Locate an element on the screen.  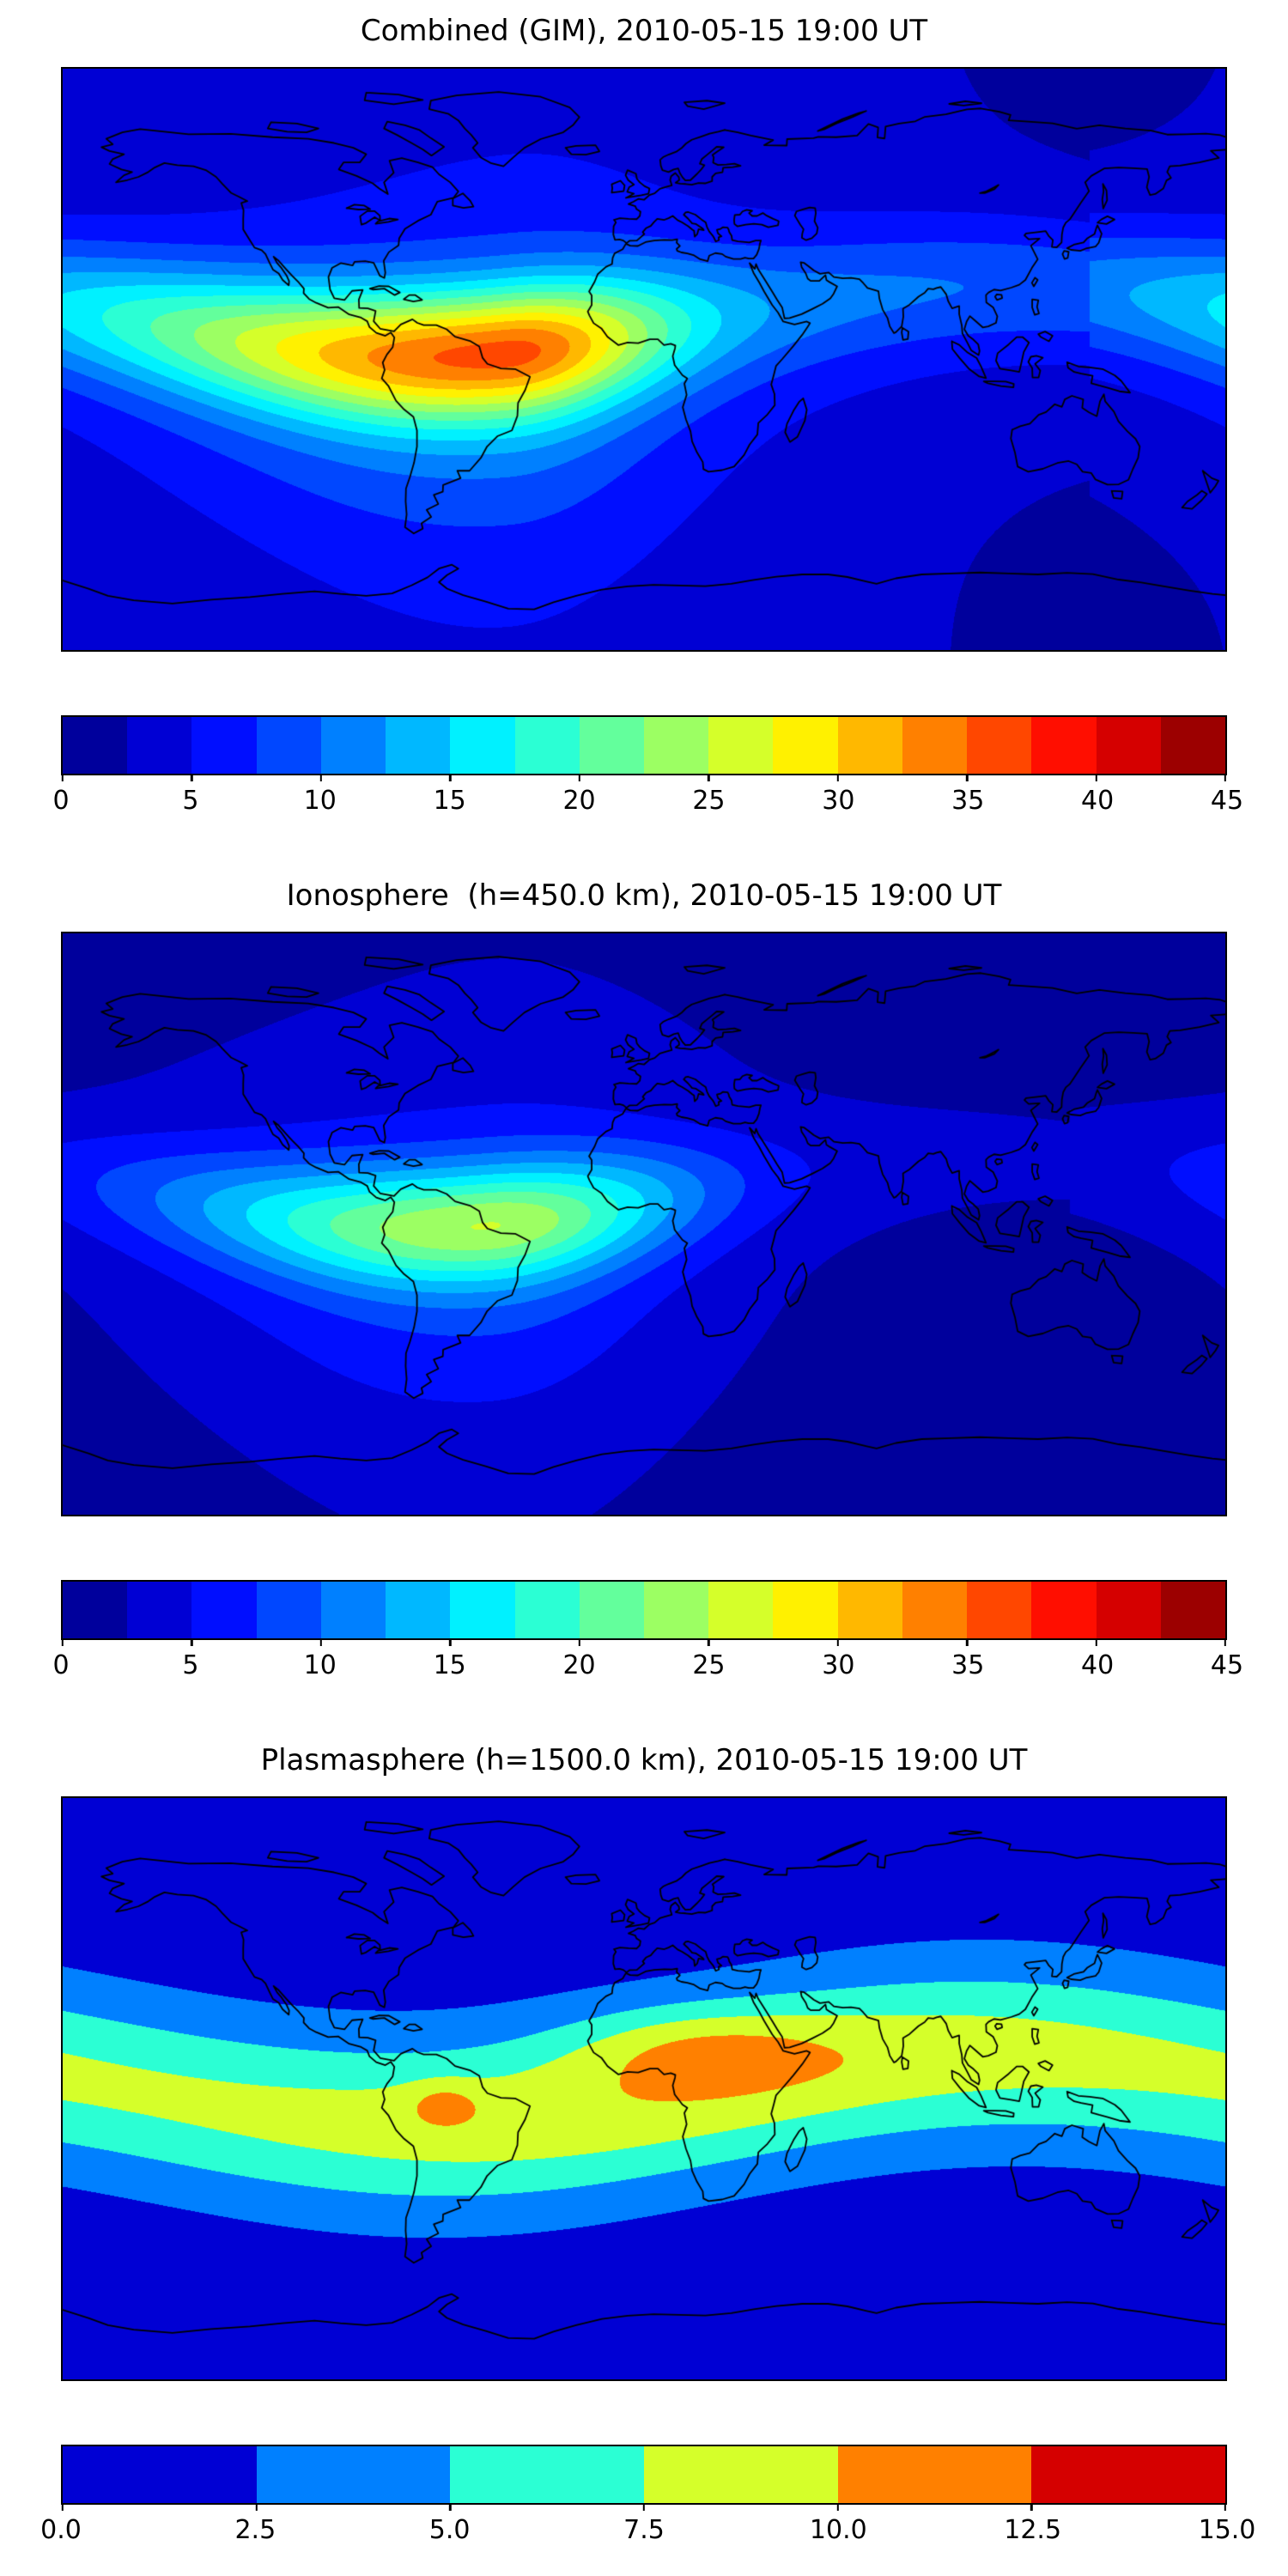
colorbar-ionosphere is located at coordinates (644, 1613).